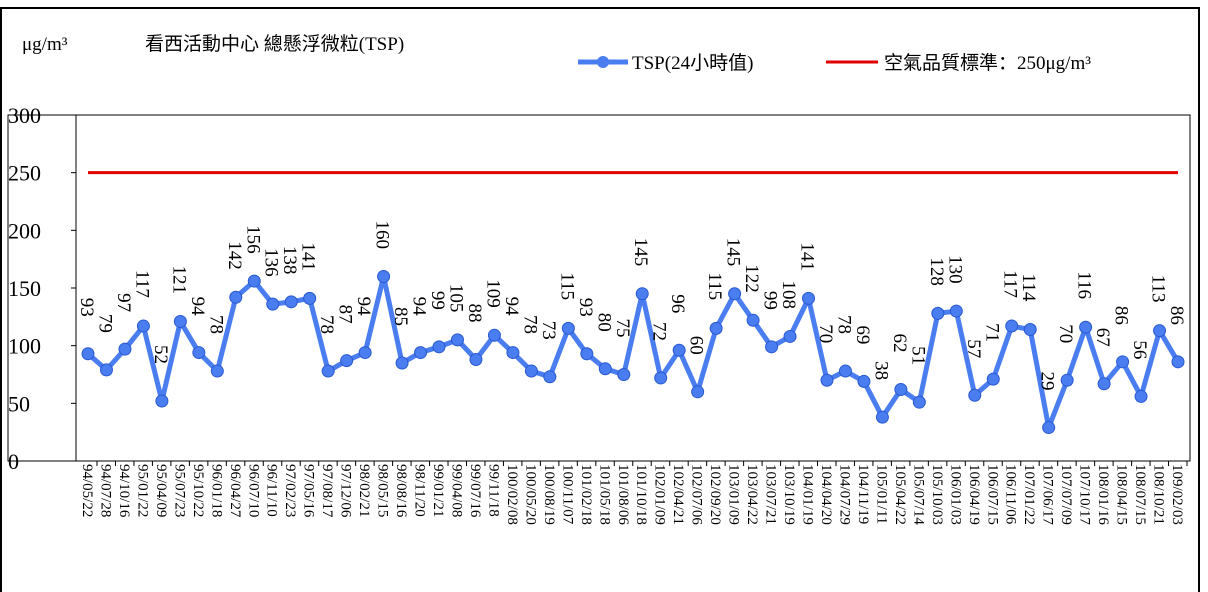  What do you see at coordinates (420, 490) in the screenshot?
I see `x-tick-label: 98/11/20` at bounding box center [420, 490].